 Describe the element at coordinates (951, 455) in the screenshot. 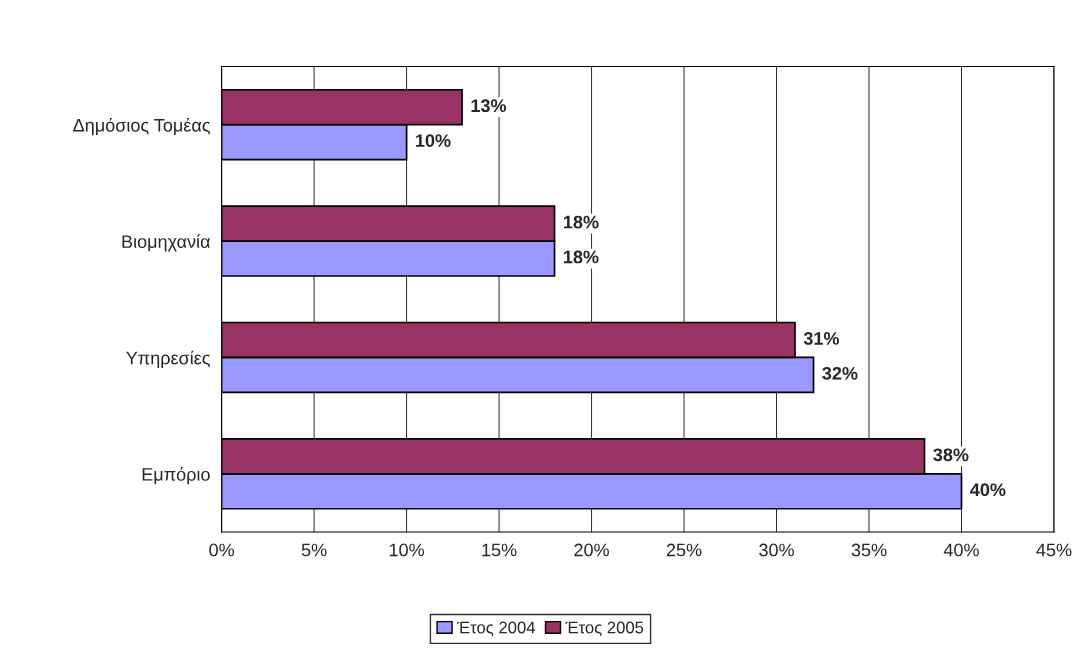

I see `data-label: 38%` at that location.